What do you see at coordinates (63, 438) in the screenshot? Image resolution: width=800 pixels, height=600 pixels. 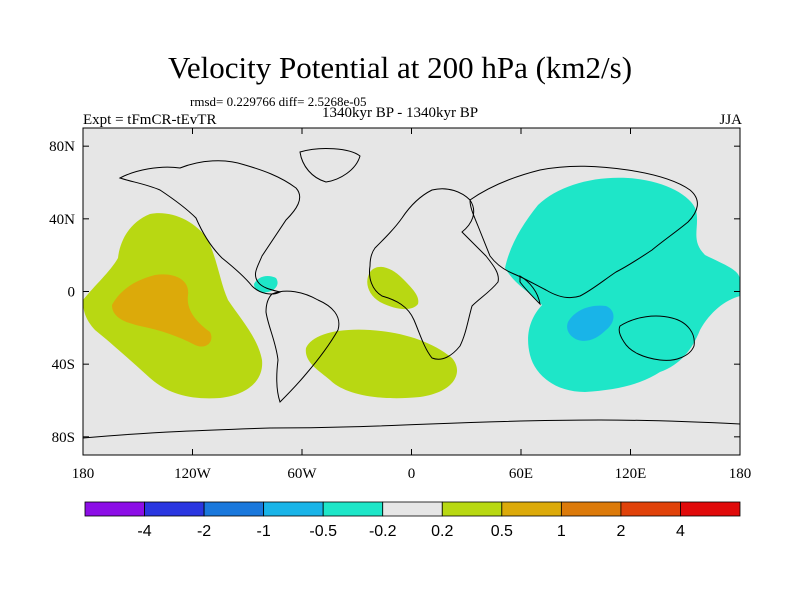 I see `y-tick-label-4: 80S` at bounding box center [63, 438].